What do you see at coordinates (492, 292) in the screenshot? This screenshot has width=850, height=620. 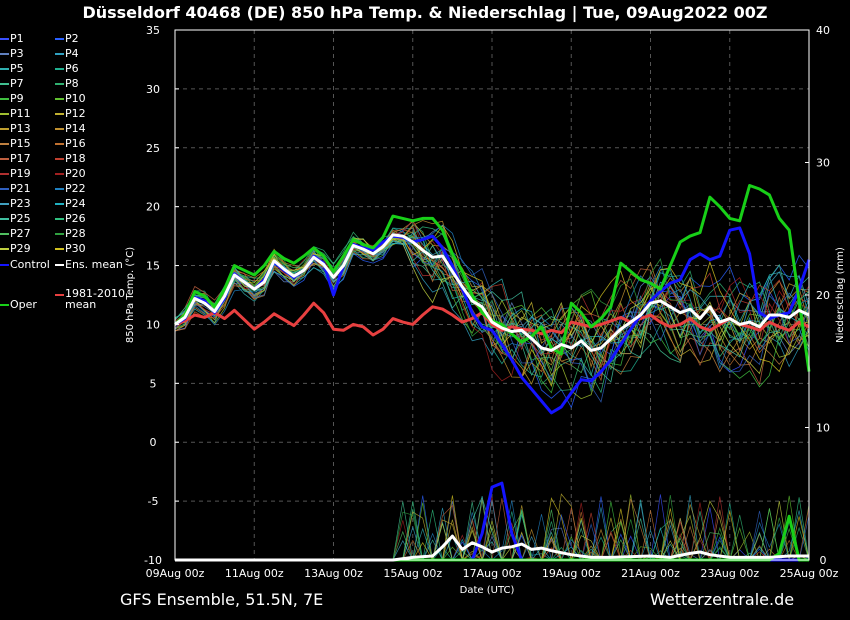 I see `series-ens-mean` at bounding box center [492, 292].